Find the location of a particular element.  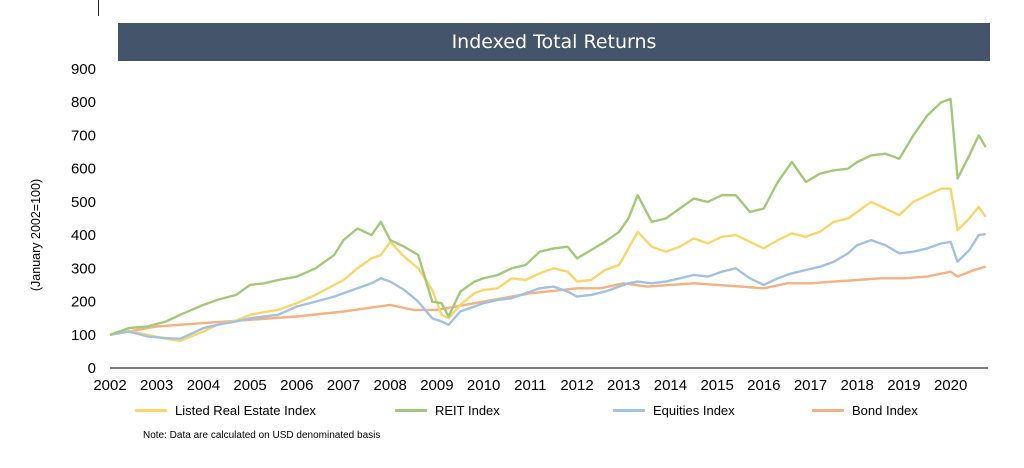

legend-item: REIT Index is located at coordinates (447, 410).